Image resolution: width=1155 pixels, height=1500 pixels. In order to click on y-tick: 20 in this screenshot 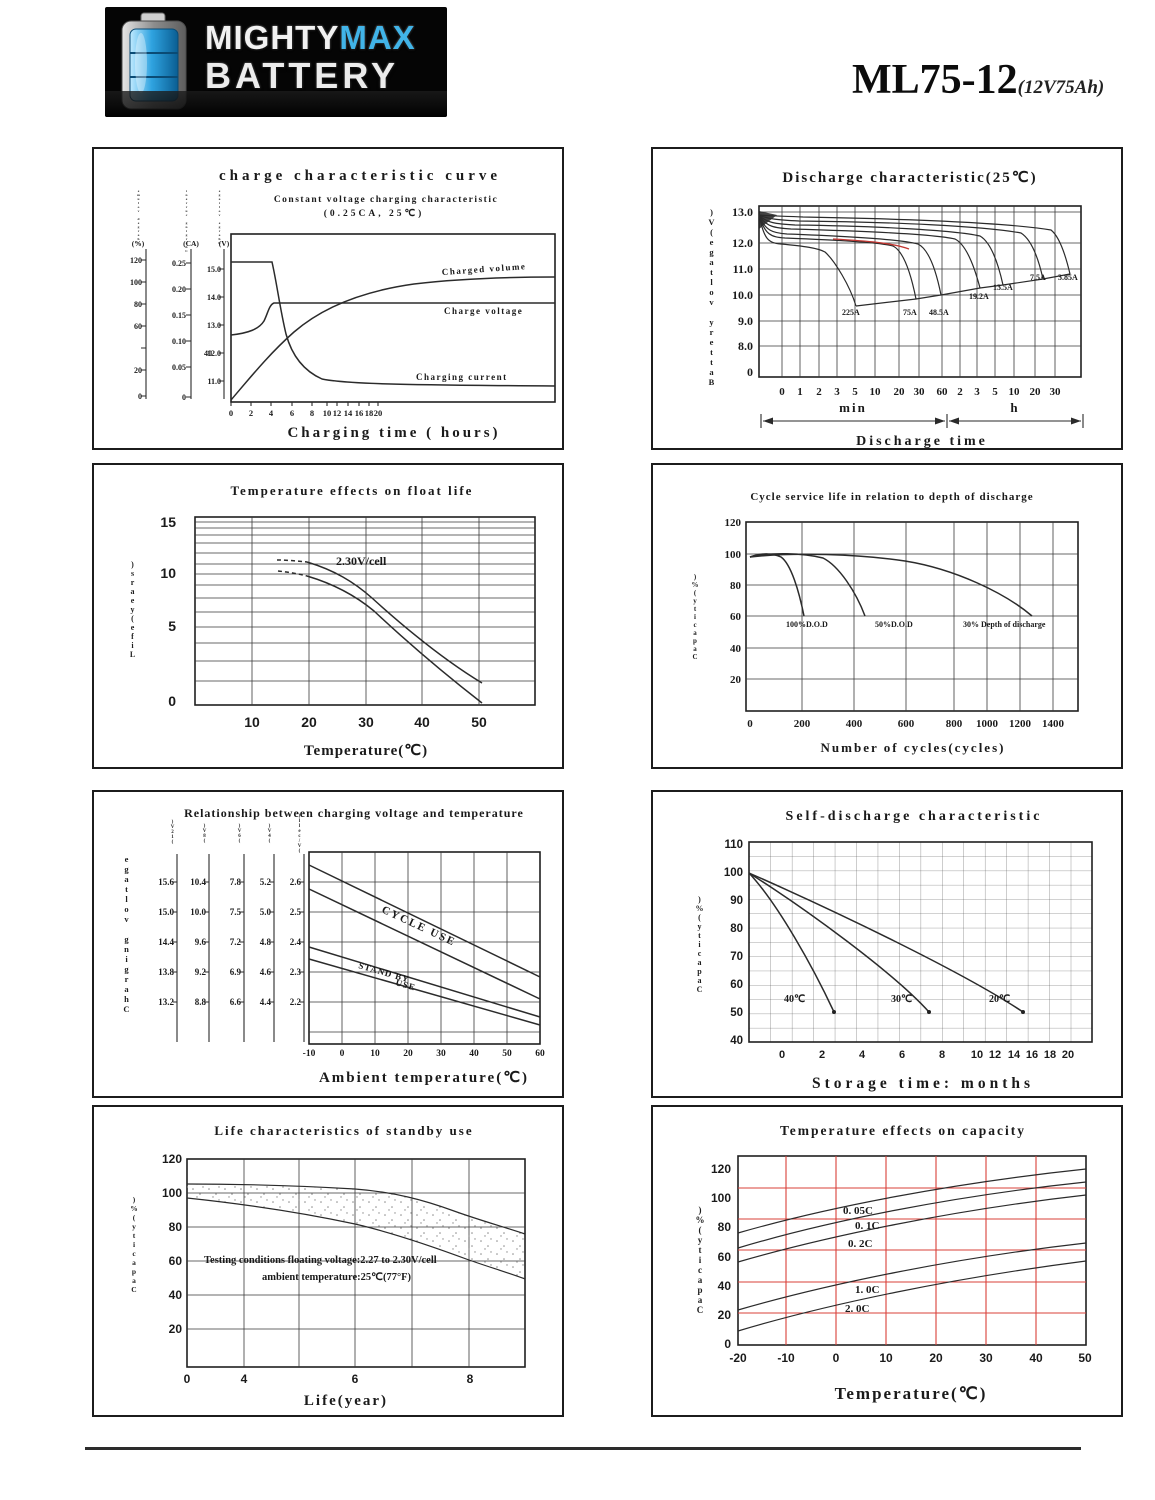, I will do `click(736, 680)`.